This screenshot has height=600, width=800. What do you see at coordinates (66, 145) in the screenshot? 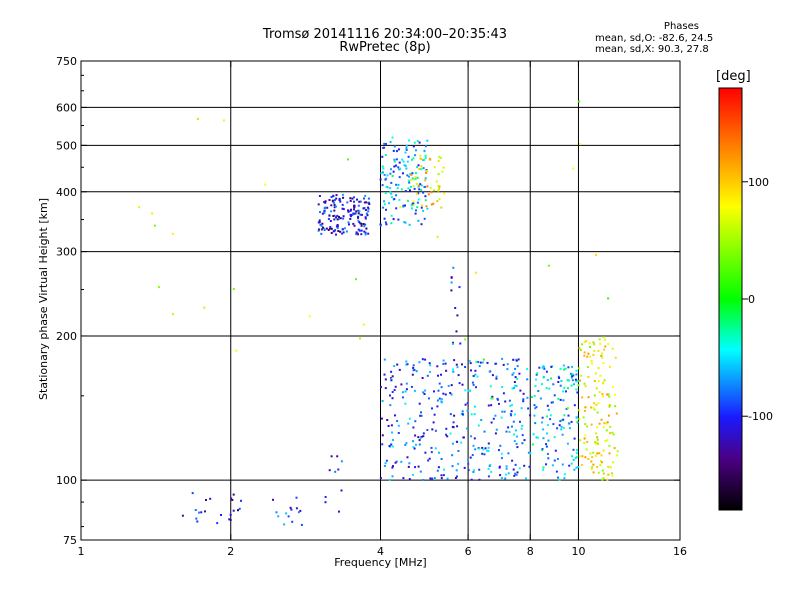
I see `y-tick-label: 500` at bounding box center [66, 145].